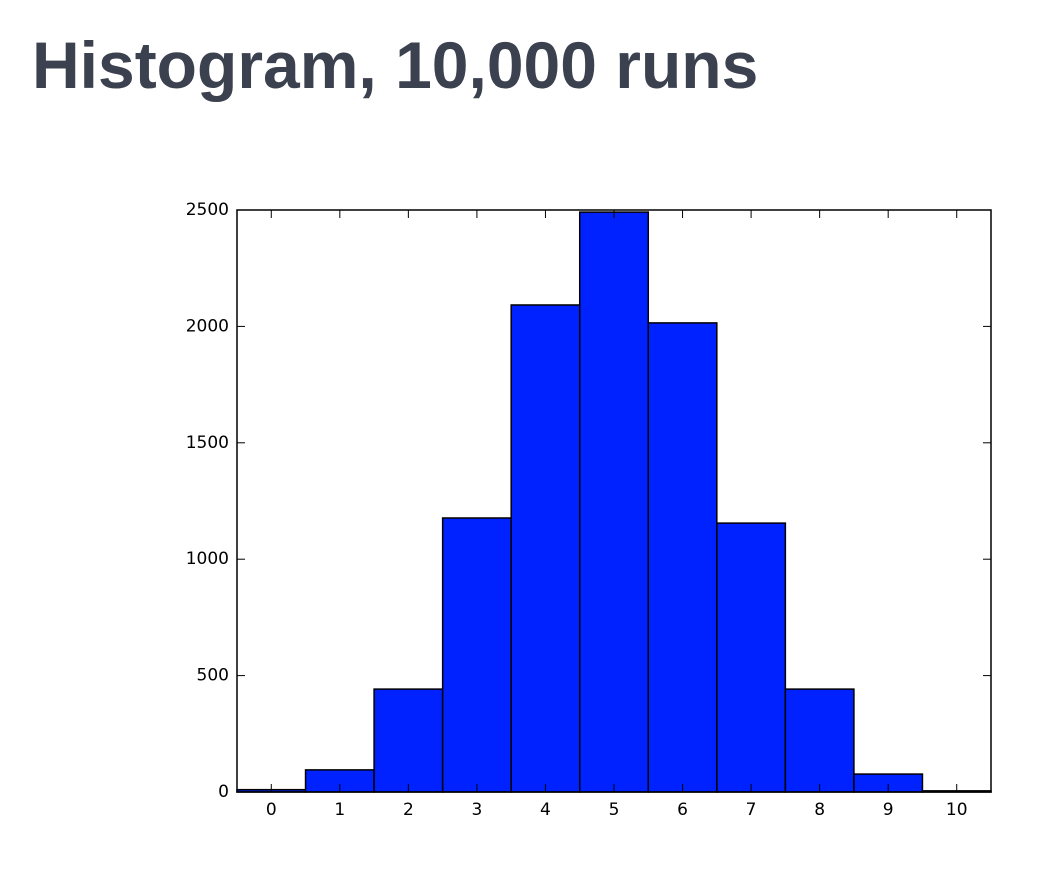 This screenshot has width=1054, height=876. Describe the element at coordinates (819, 810) in the screenshot. I see `x-tick-label: 8` at that location.